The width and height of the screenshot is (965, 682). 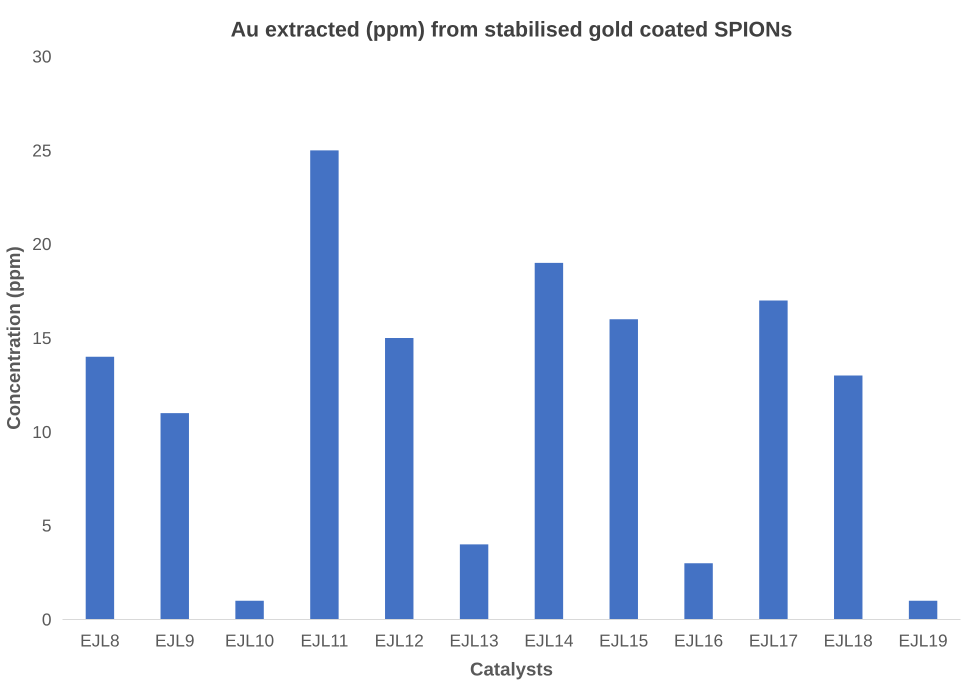 What do you see at coordinates (773, 640) in the screenshot?
I see `x-tick-label: EJL17` at bounding box center [773, 640].